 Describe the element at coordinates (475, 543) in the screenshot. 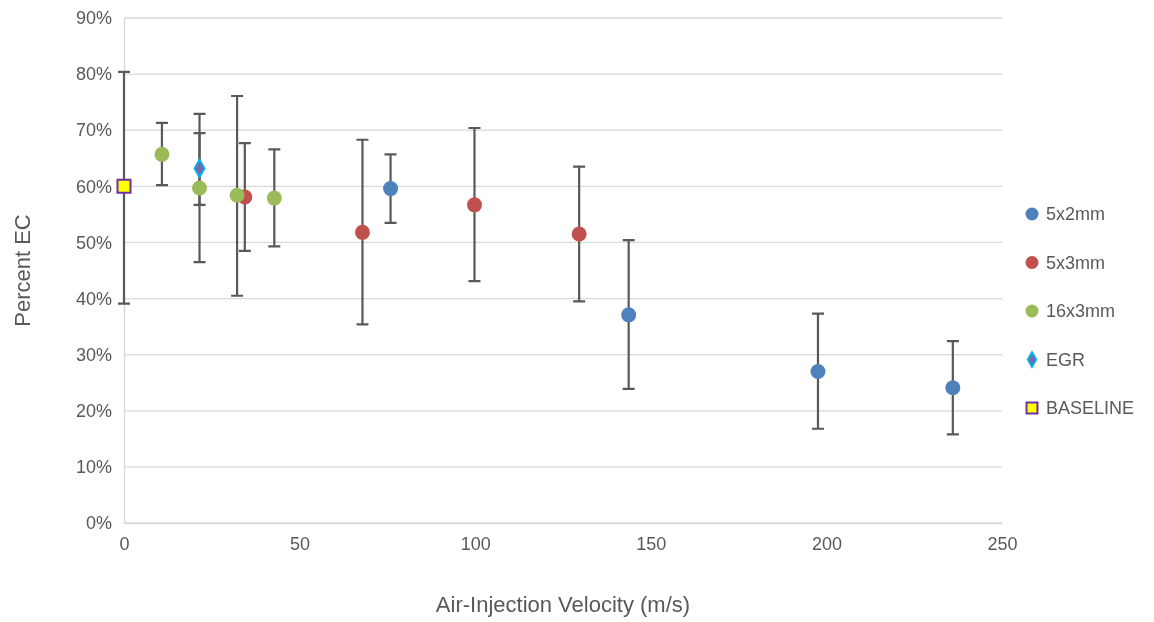

I see `x-tick-label: 100` at that location.